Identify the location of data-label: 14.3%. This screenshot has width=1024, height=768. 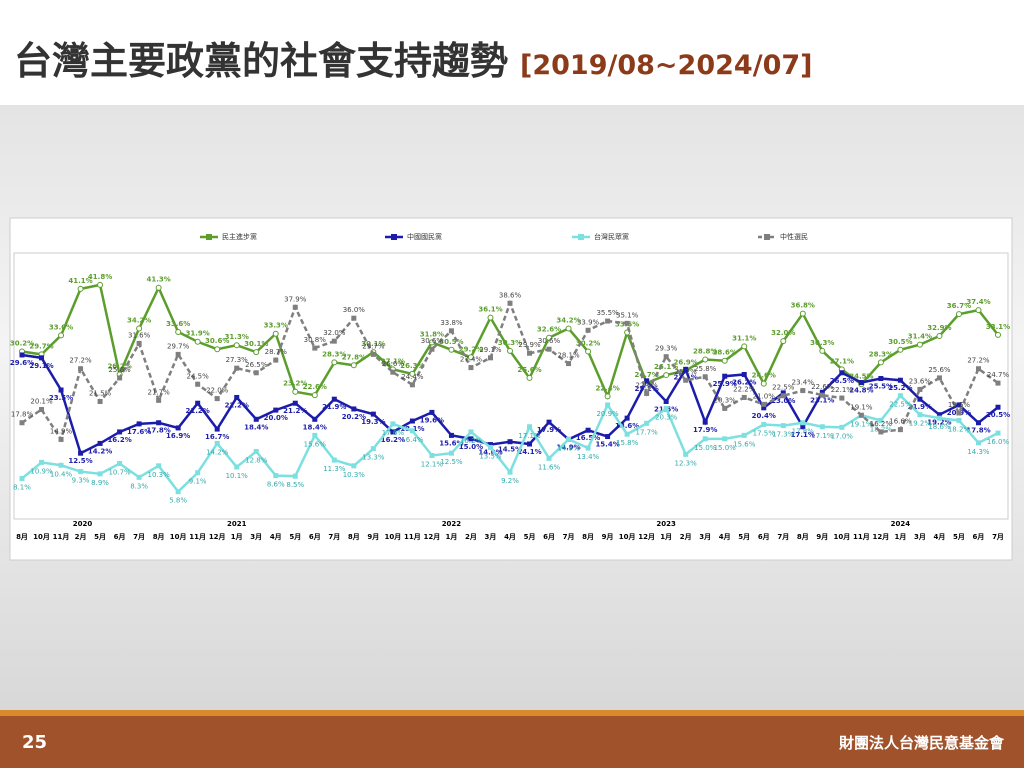
(978, 452).